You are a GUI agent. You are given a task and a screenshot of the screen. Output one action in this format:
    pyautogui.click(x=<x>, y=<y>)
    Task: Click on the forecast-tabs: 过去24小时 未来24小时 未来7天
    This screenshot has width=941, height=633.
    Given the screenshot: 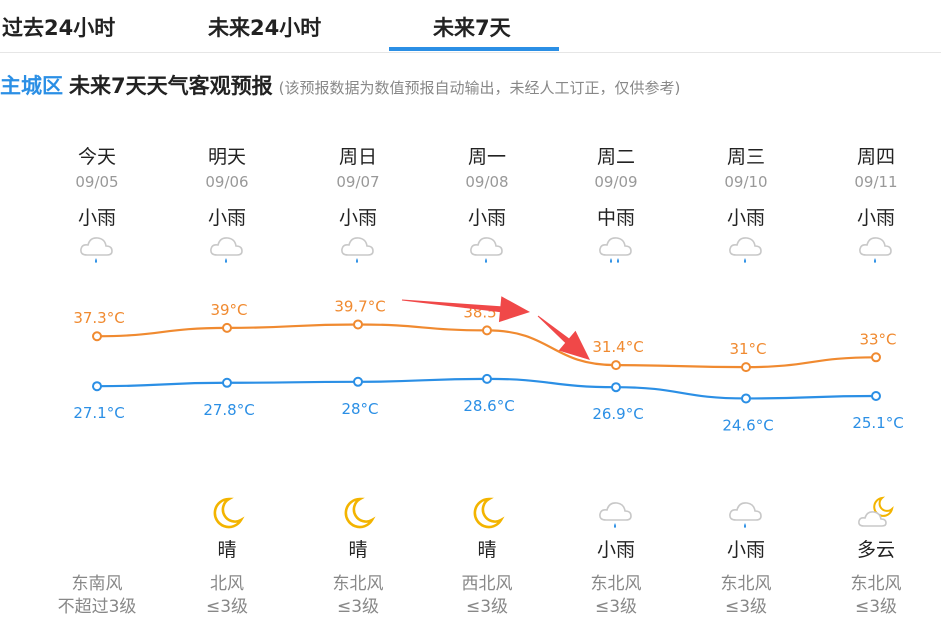 What is the action you would take?
    pyautogui.click(x=470, y=26)
    